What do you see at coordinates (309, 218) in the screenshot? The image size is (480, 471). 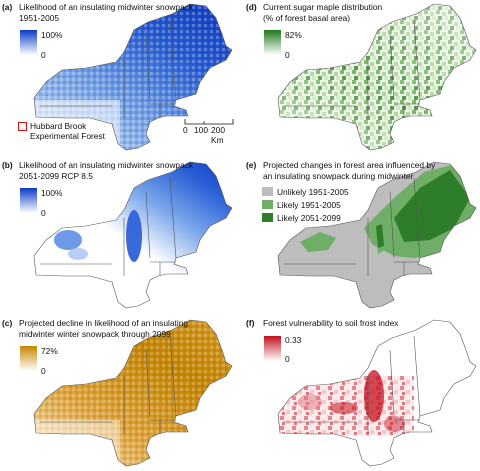 I see `legend-label-likely-2051: Likely 2051-2099` at bounding box center [309, 218].